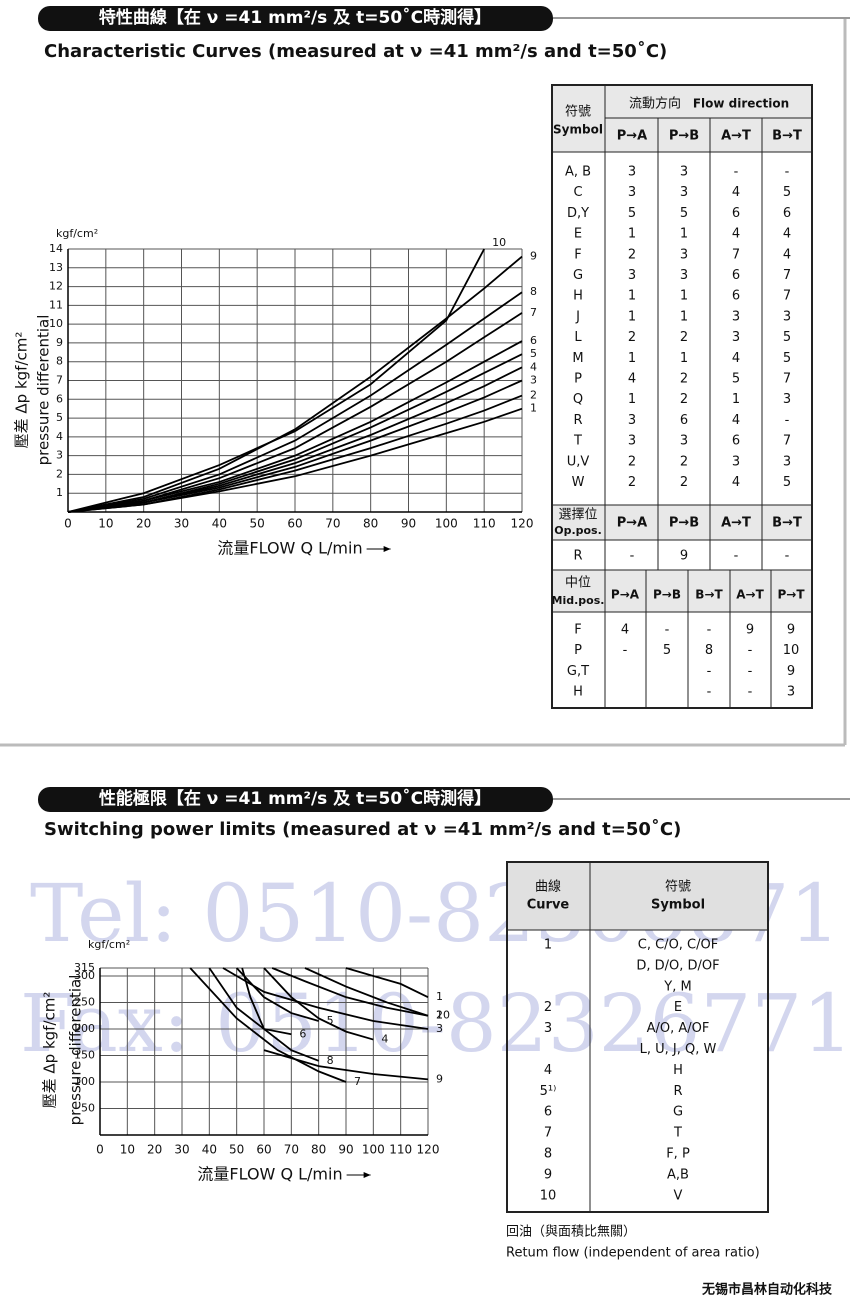 The height and width of the screenshot is (1316, 850). Describe the element at coordinates (678, 945) in the screenshot. I see `table-cell: C, C/O, C/OF` at that location.